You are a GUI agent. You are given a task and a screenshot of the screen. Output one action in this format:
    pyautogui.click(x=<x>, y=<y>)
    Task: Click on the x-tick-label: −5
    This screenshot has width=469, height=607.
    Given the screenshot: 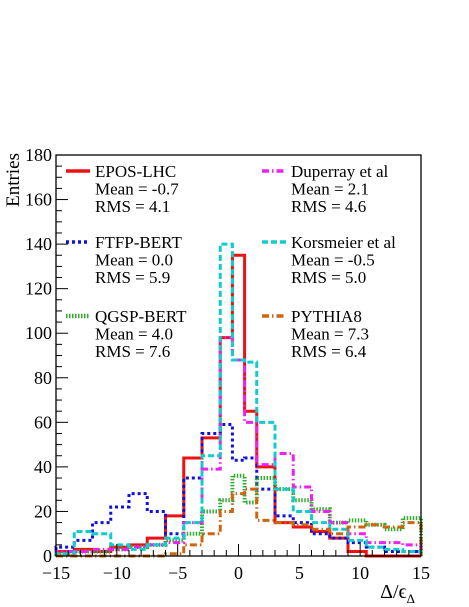 What is the action you would take?
    pyautogui.click(x=177, y=573)
    